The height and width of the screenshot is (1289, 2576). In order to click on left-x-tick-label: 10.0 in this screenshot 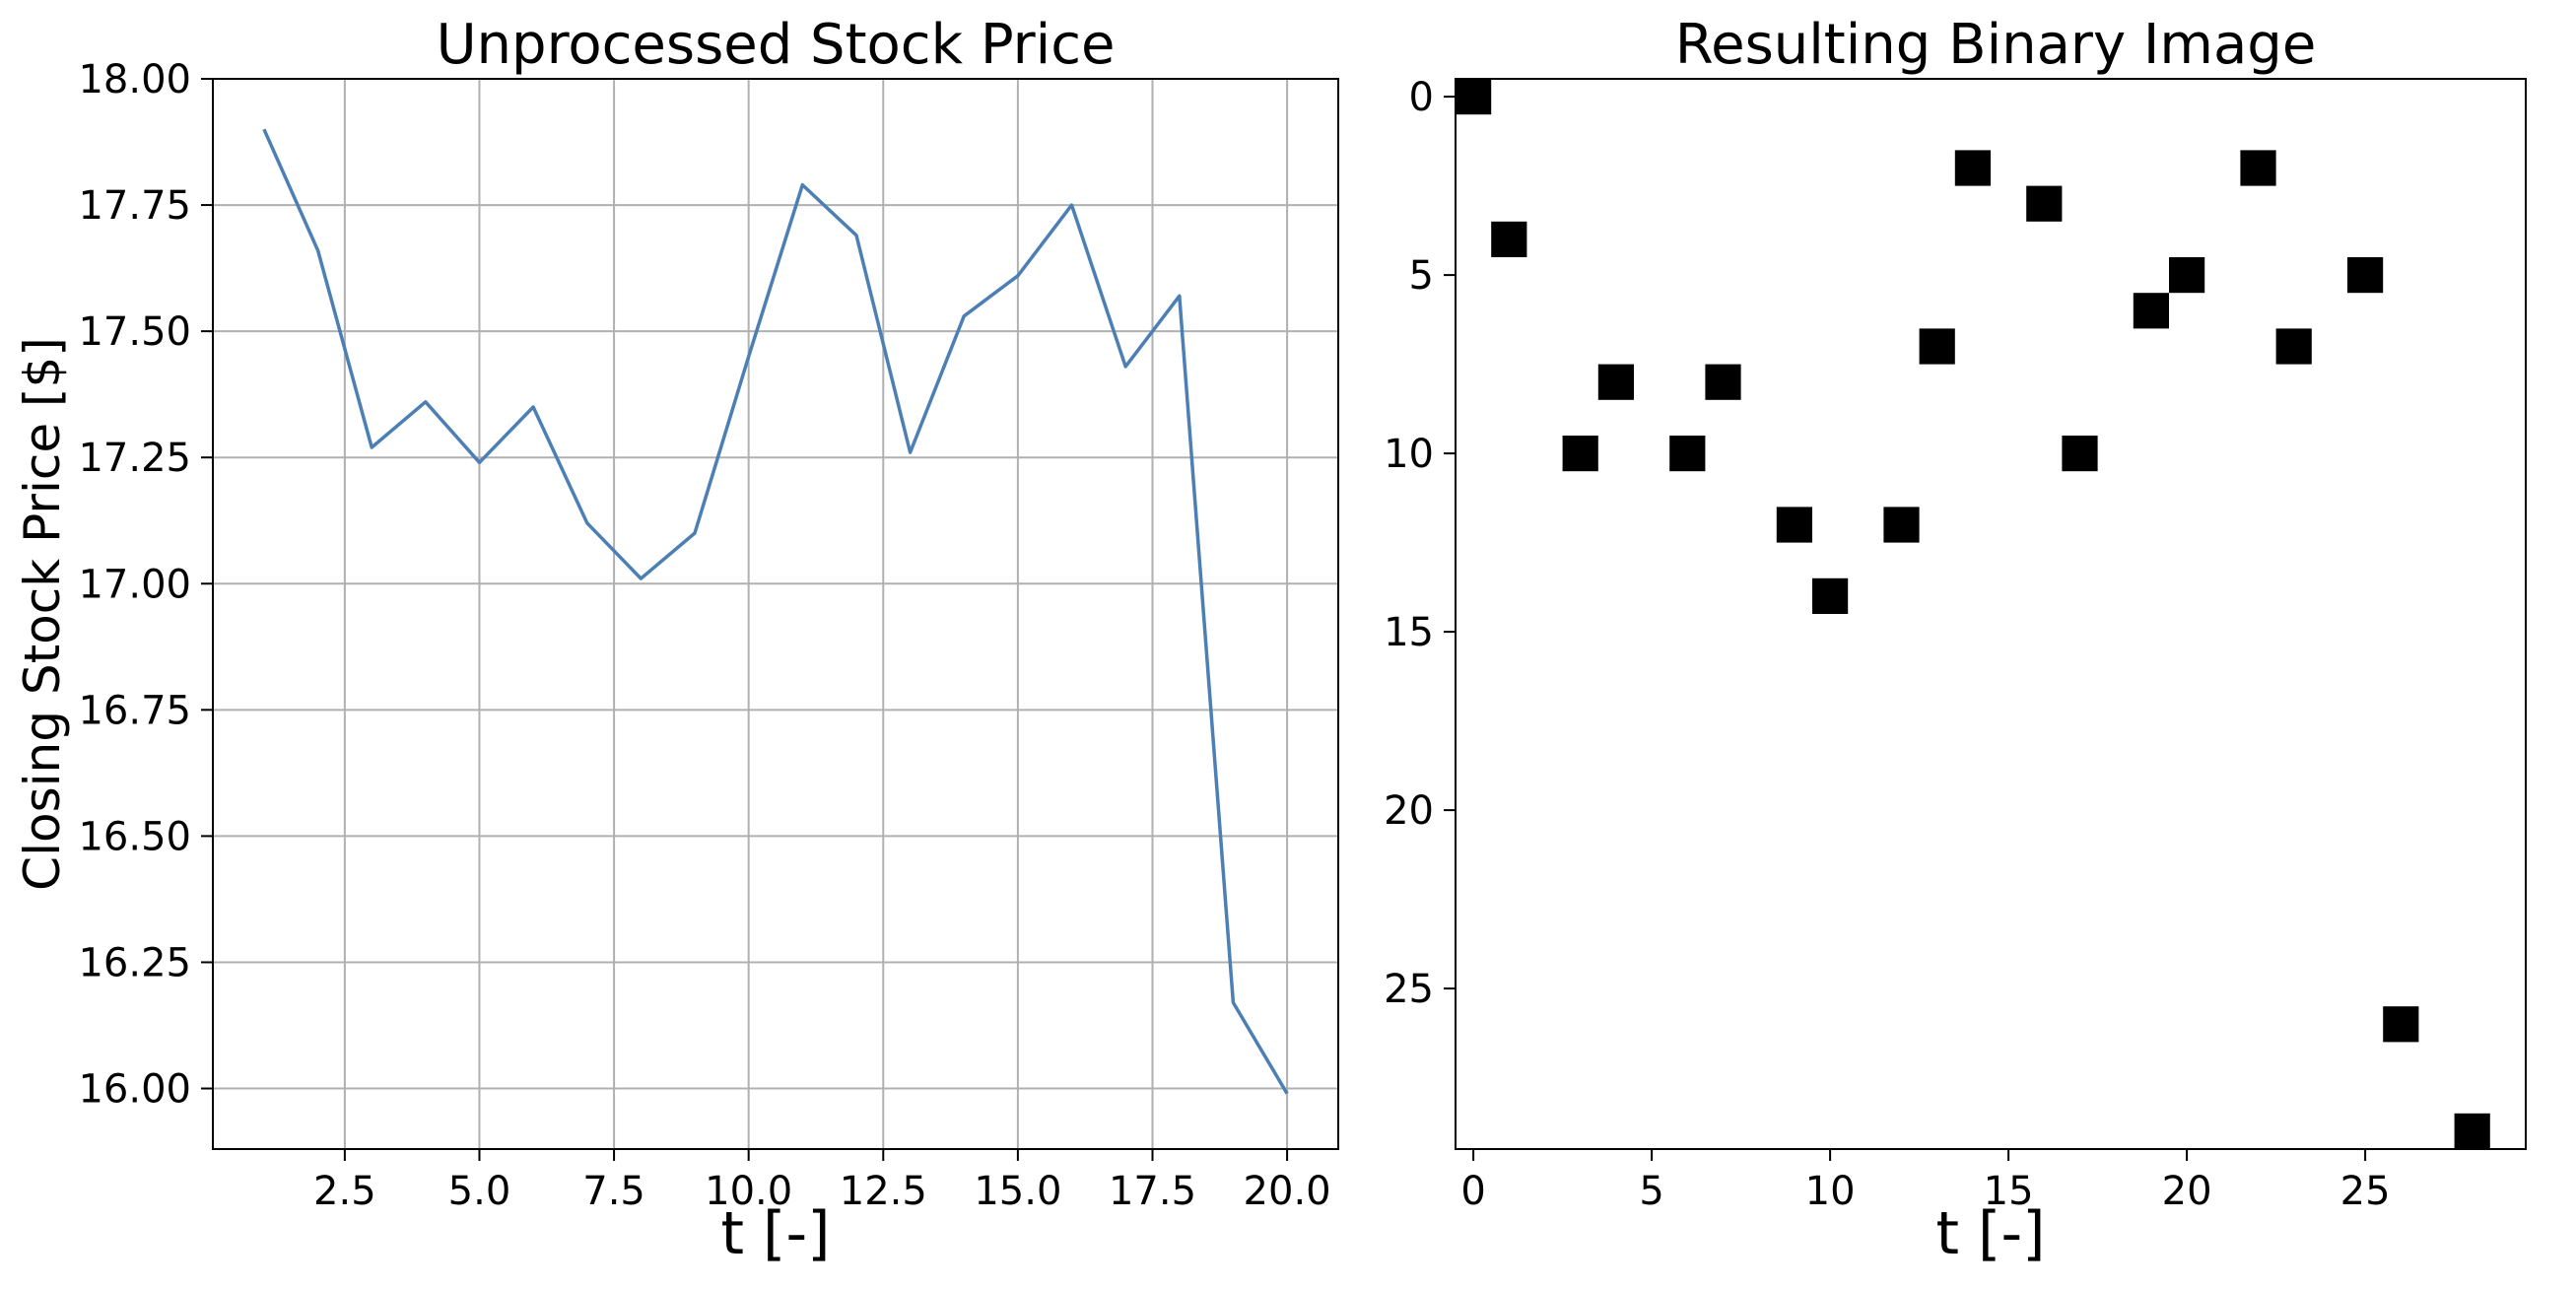, I will do `click(748, 1191)`.